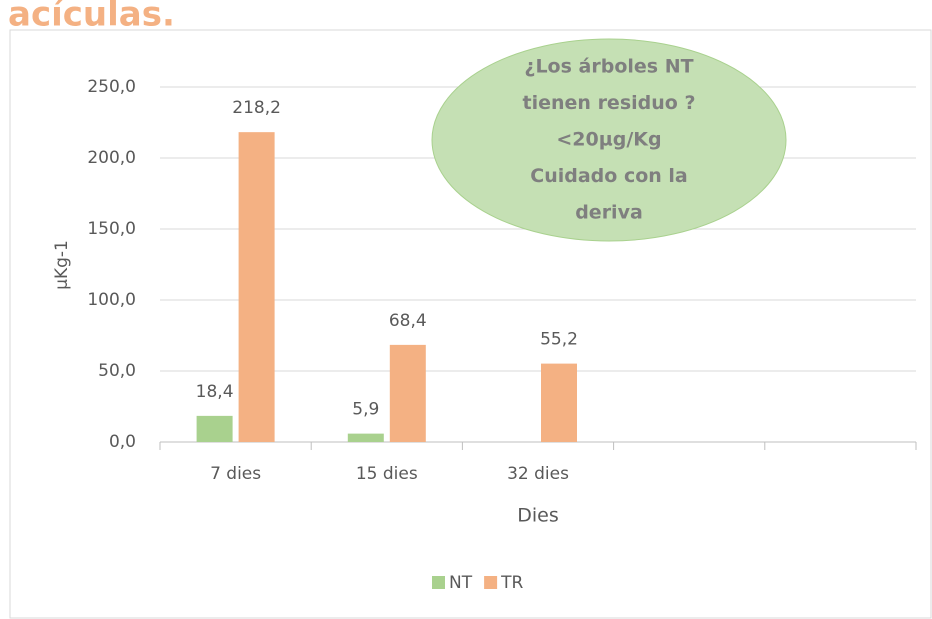 Image resolution: width=932 pixels, height=619 pixels. What do you see at coordinates (538, 474) in the screenshot?
I see `x-tick-label: 32 dies` at bounding box center [538, 474].